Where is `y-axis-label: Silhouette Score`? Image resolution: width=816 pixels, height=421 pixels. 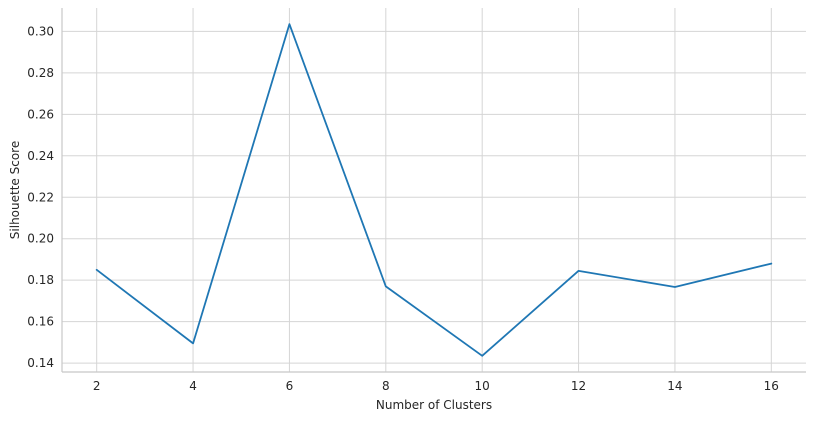 y-axis-label: Silhouette Score is located at coordinates (15, 190).